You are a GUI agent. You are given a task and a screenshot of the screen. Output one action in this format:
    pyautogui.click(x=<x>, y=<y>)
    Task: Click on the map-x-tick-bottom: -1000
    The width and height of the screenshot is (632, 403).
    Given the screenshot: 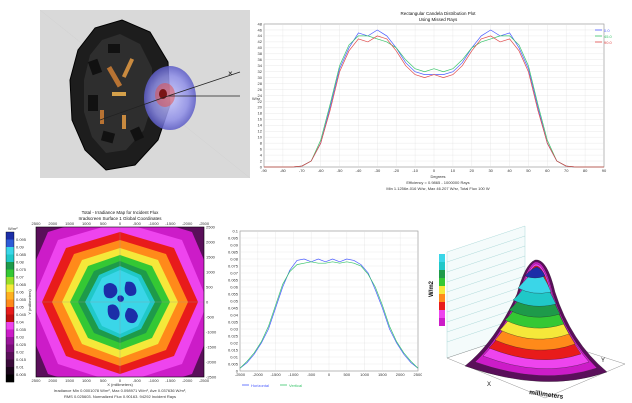 What is the action you would take?
    pyautogui.click(x=153, y=380)
    